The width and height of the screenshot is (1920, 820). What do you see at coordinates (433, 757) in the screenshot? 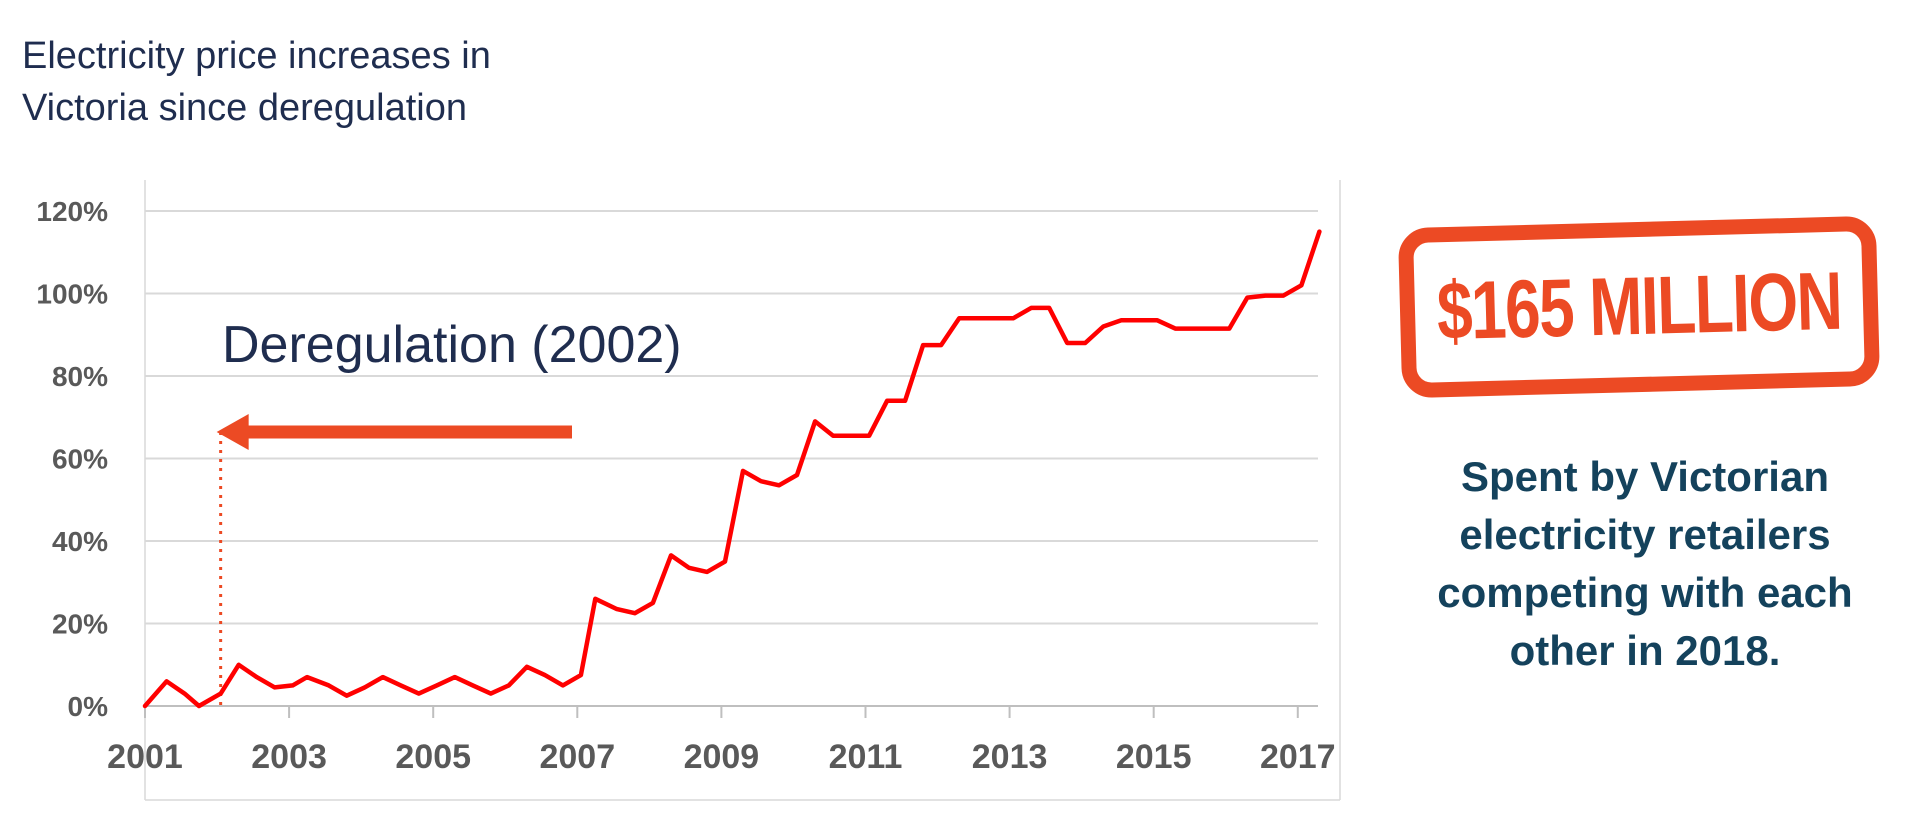
I see `x-tick-label: 2005` at bounding box center [433, 757].